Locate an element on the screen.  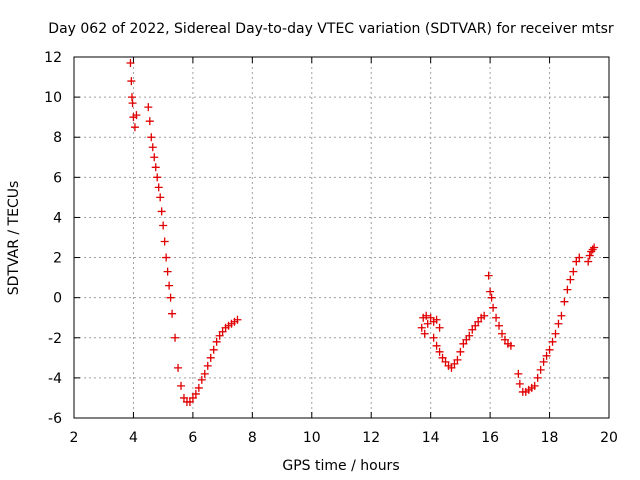
y-tick-label: 12 is located at coordinates (53, 58).